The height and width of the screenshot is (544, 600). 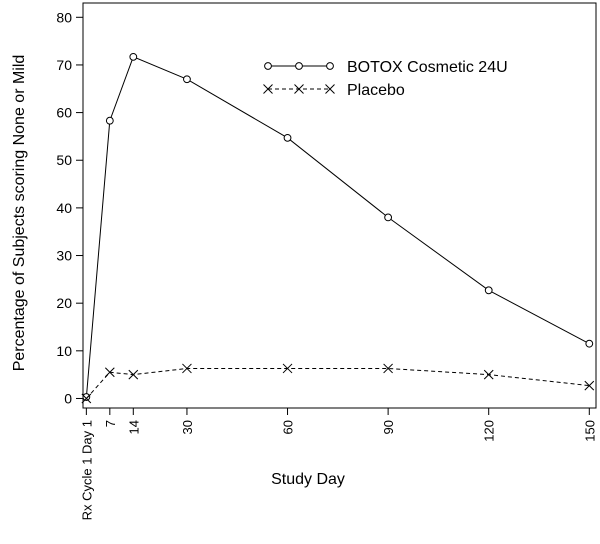 I want to click on x-tick-label: Rx Cycle 1 Day 1, so click(x=86, y=470).